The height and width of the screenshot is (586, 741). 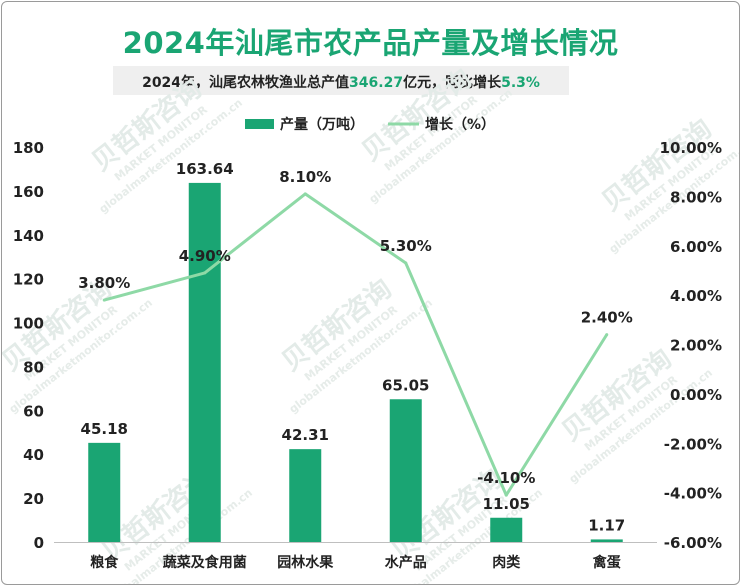 What do you see at coordinates (305, 435) in the screenshot?
I see `bar-value-label: 42.31` at bounding box center [305, 435].